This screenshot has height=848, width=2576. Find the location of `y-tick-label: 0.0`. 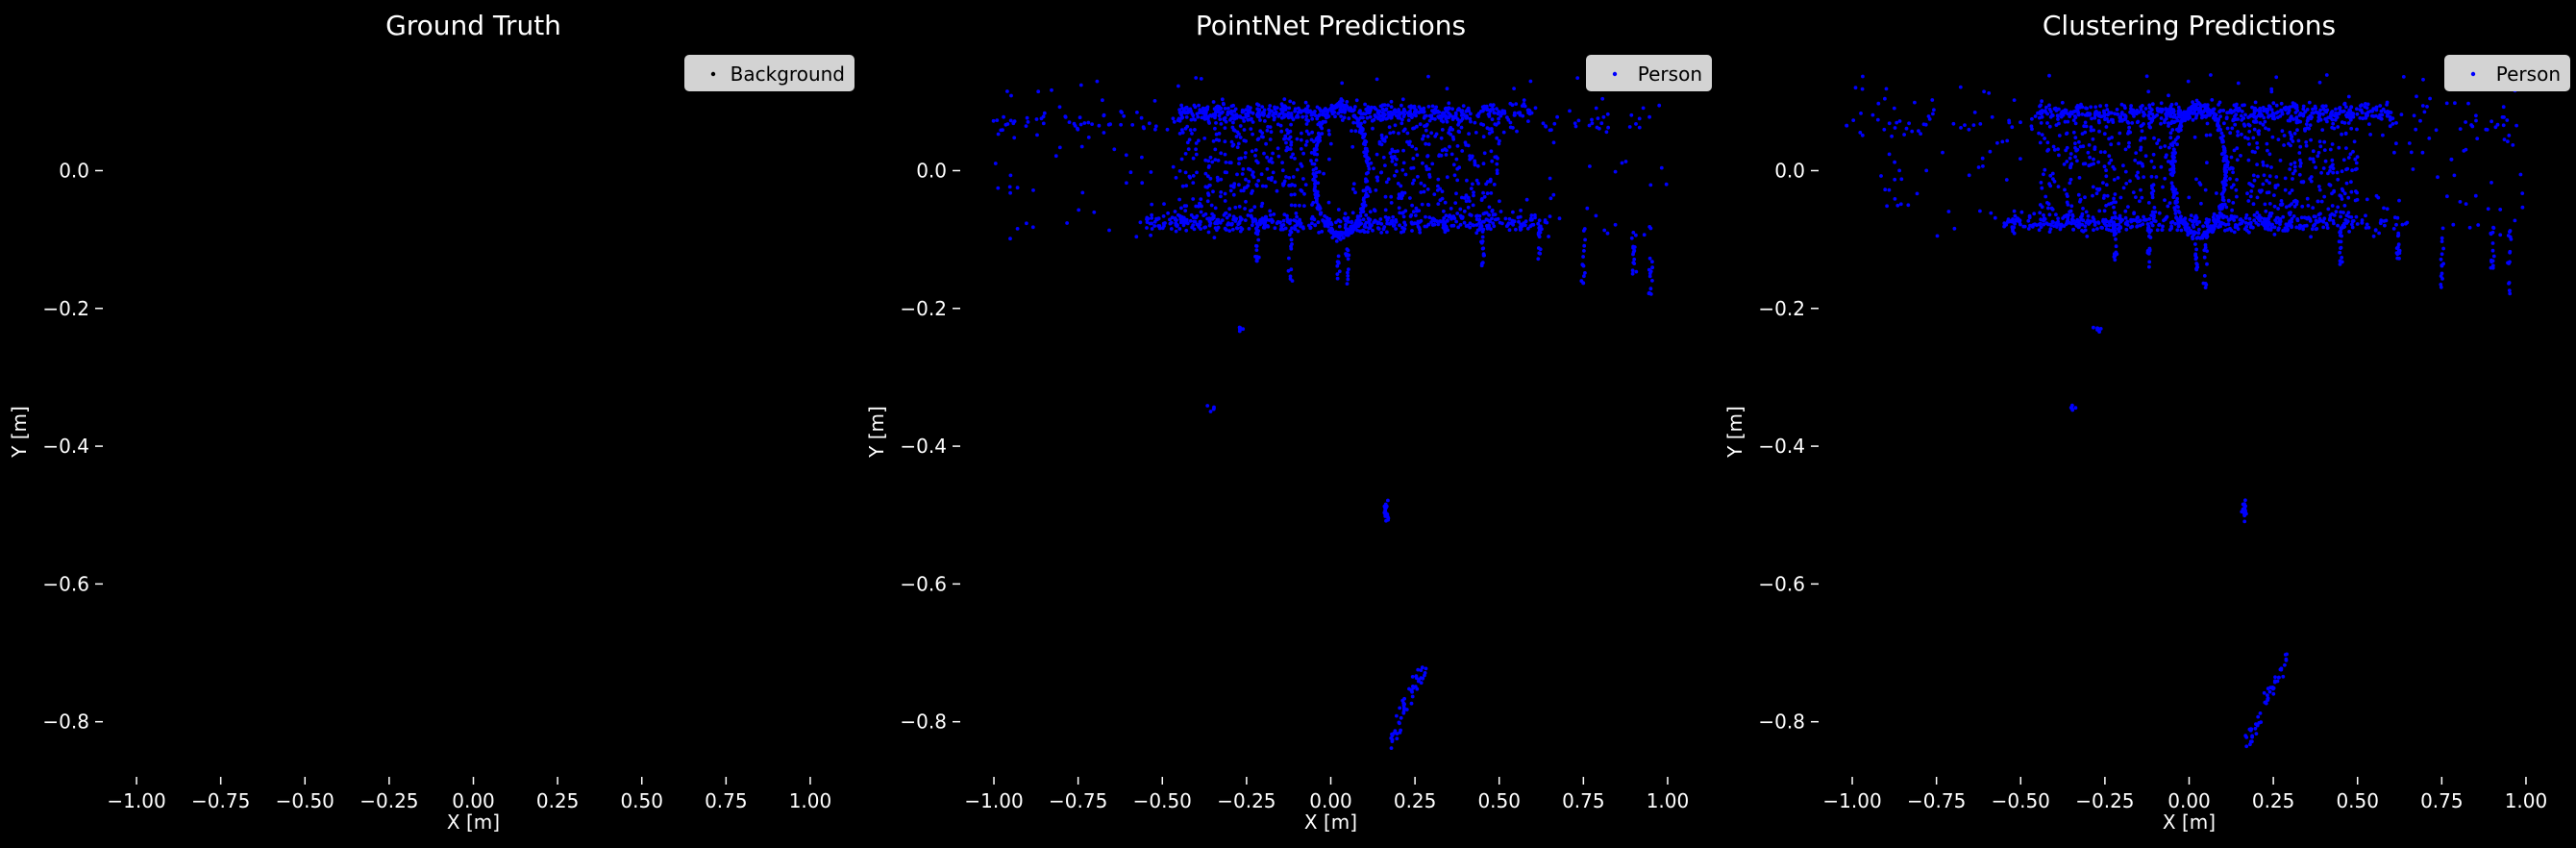

y-tick-label: 0.0 is located at coordinates (1790, 170).